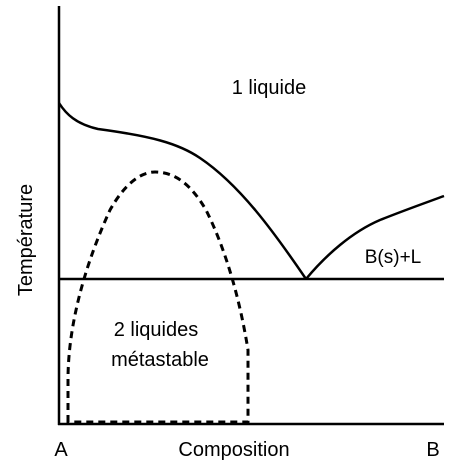 The image size is (474, 474). What do you see at coordinates (233, 450) in the screenshot?
I see `x-axis-label: Composition` at bounding box center [233, 450].